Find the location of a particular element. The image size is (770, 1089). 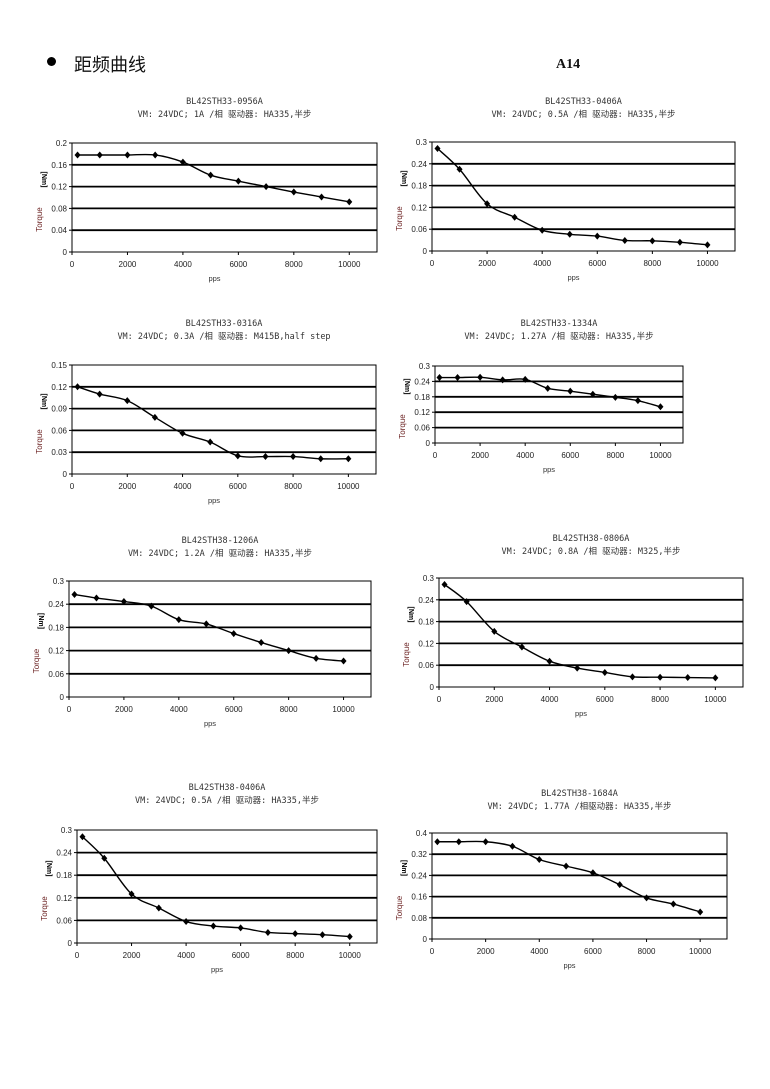

chart-title: BL42STH38-1206A is located at coordinates (220, 541).